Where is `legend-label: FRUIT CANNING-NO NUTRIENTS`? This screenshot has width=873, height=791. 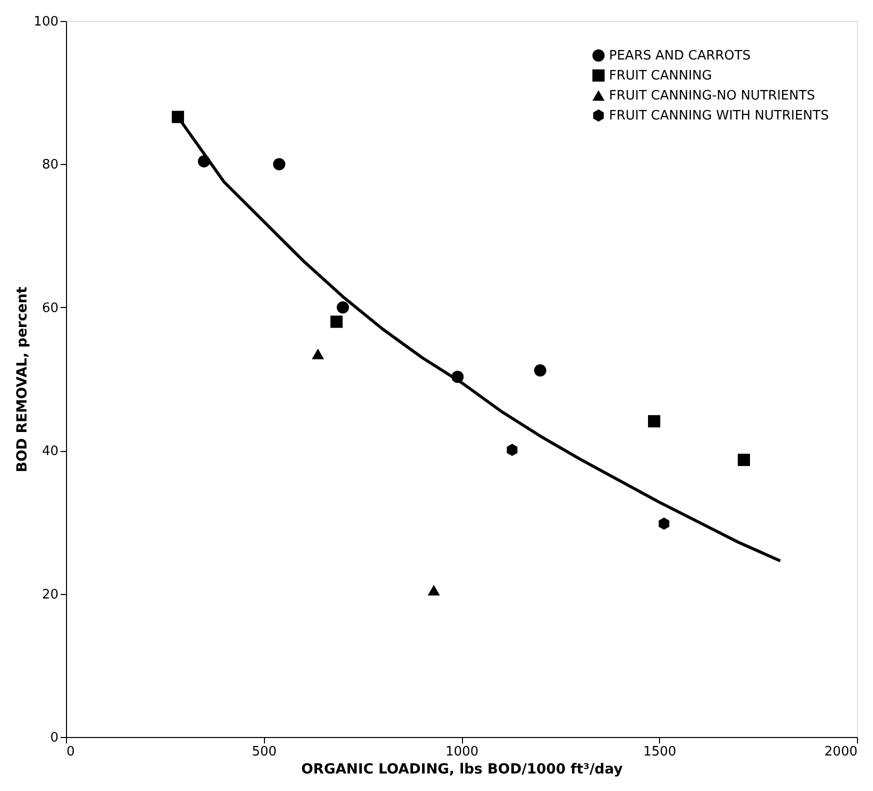
legend-label: FRUIT CANNING-NO NUTRIENTS is located at coordinates (712, 96).